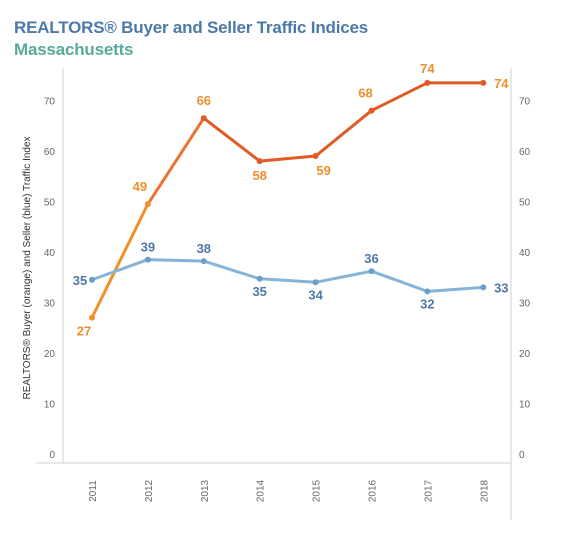 The width and height of the screenshot is (585, 548). I want to click on y-tick-left: 50, so click(50, 203).